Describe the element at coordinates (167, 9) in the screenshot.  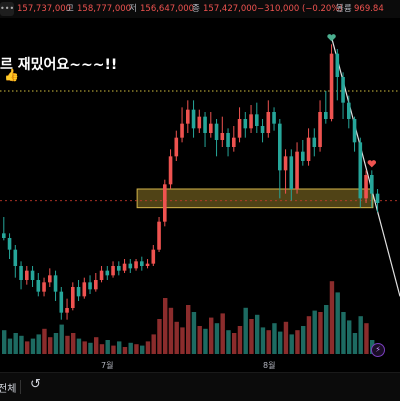
I see `low-value: 156,647,000` at that location.